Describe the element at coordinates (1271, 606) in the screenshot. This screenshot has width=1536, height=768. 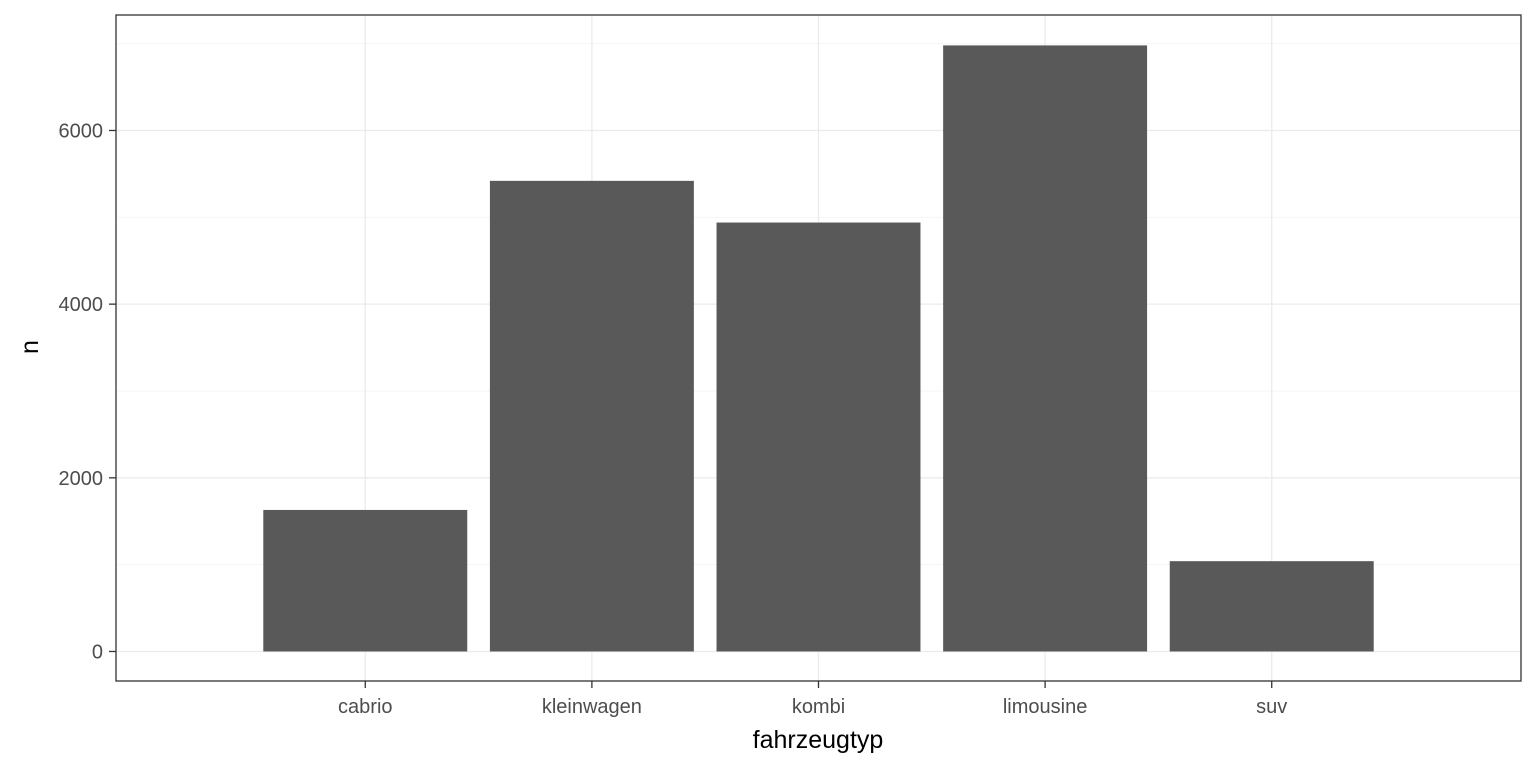
I see `bar-suv` at that location.